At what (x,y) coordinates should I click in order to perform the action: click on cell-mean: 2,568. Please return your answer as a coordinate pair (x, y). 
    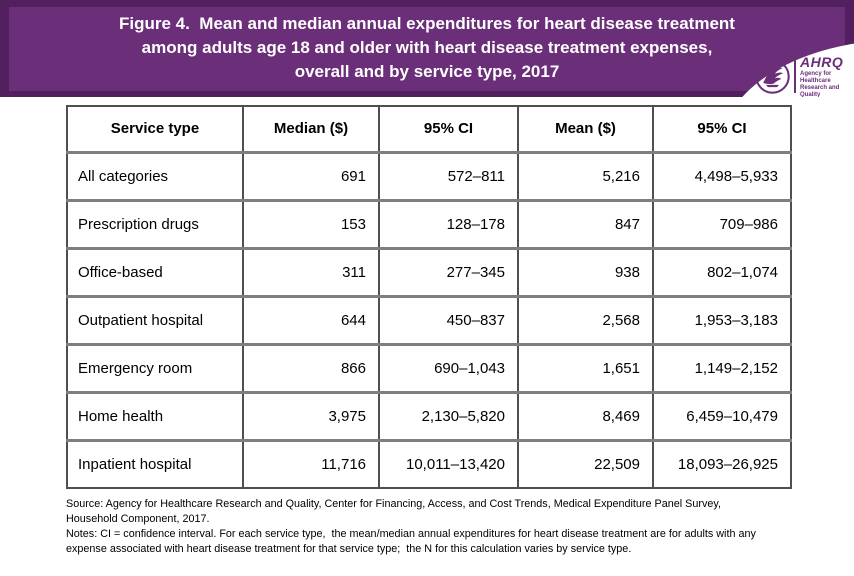
    Looking at the image, I should click on (585, 320).